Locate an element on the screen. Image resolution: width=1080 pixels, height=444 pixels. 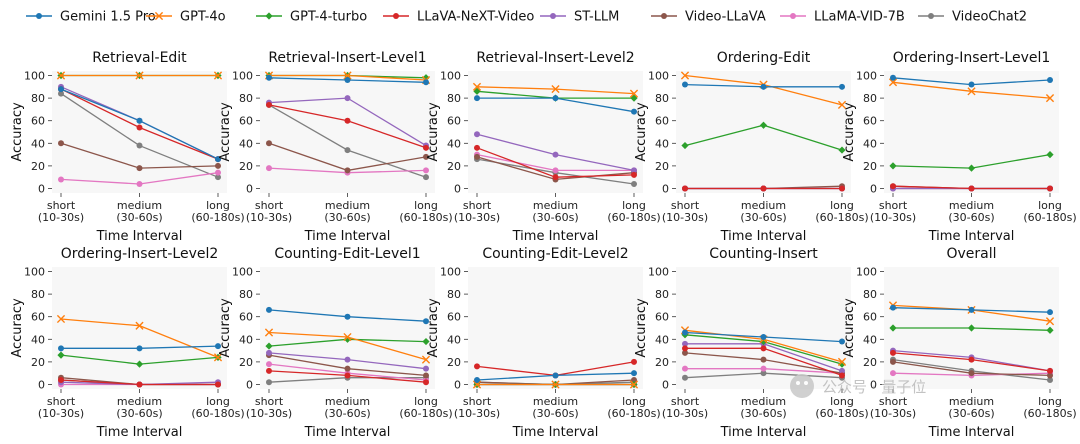
x-axis-label: Time Interval is located at coordinates (555, 432).